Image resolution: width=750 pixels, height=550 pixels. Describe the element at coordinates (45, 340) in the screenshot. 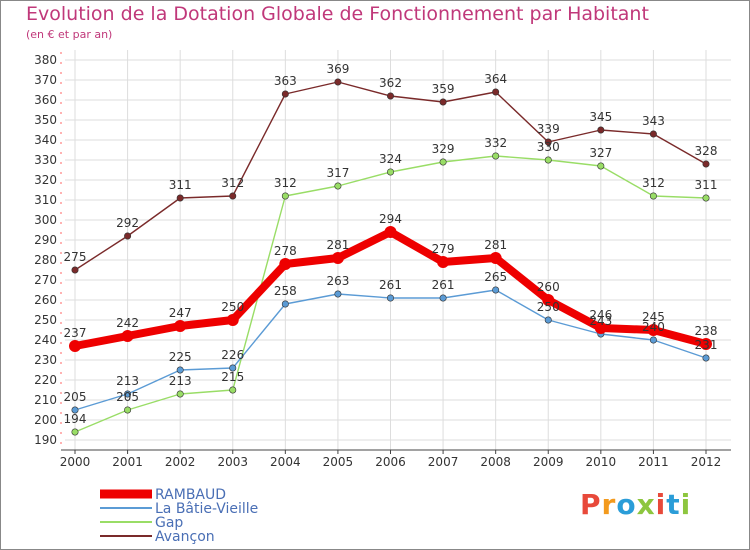

I see `y-tick-label: 240` at that location.